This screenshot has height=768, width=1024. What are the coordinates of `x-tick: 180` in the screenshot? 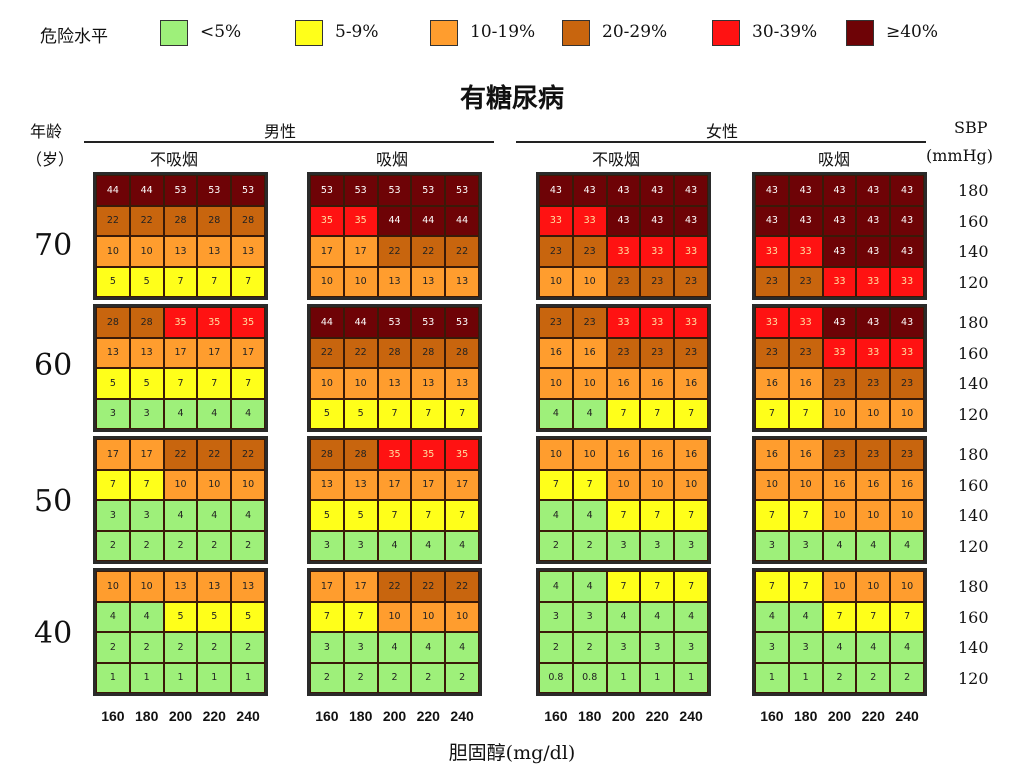 It's located at (806, 716).